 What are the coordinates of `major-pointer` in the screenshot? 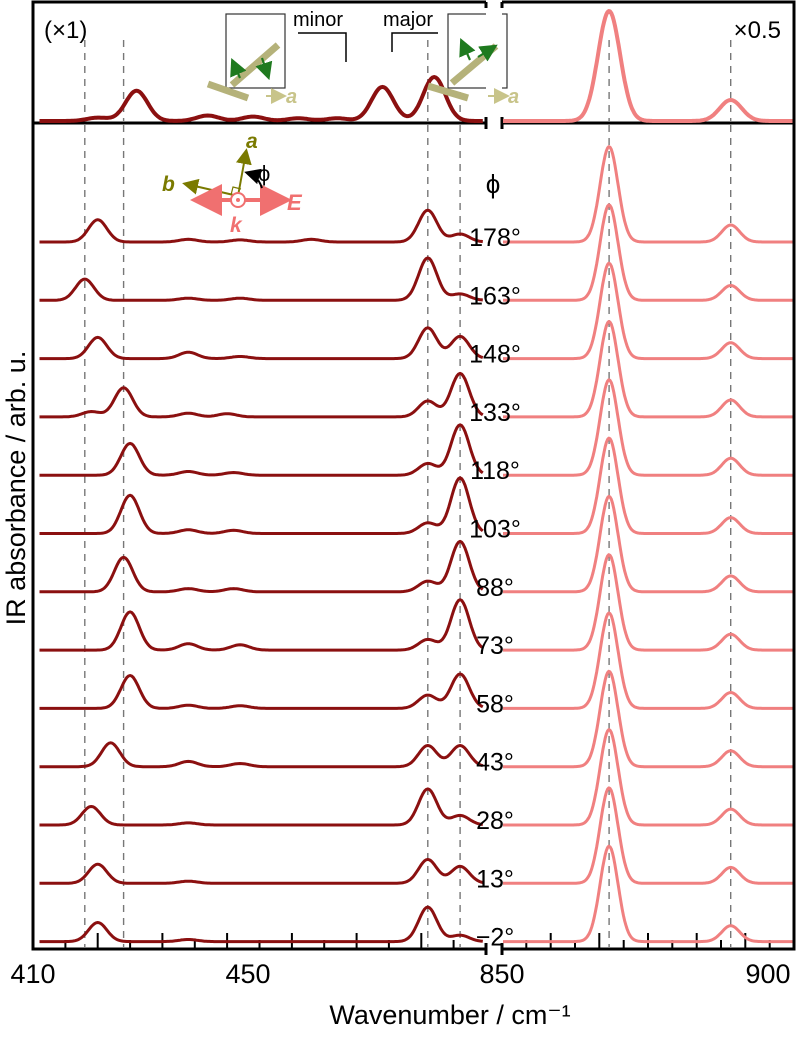 It's located at (414, 42).